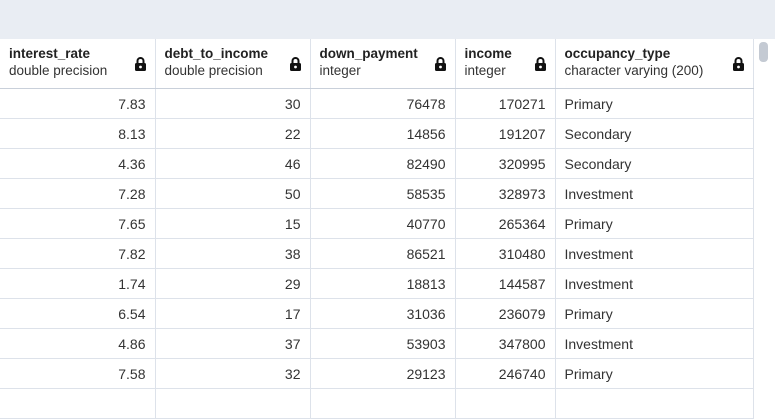  I want to click on table-row: 7.82 38 86521 310480 Investment, so click(377, 253).